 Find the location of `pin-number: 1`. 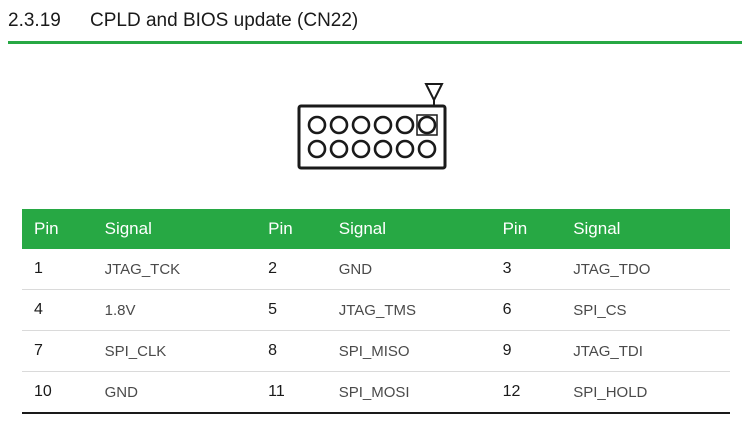

pin-number: 1 is located at coordinates (57, 269).